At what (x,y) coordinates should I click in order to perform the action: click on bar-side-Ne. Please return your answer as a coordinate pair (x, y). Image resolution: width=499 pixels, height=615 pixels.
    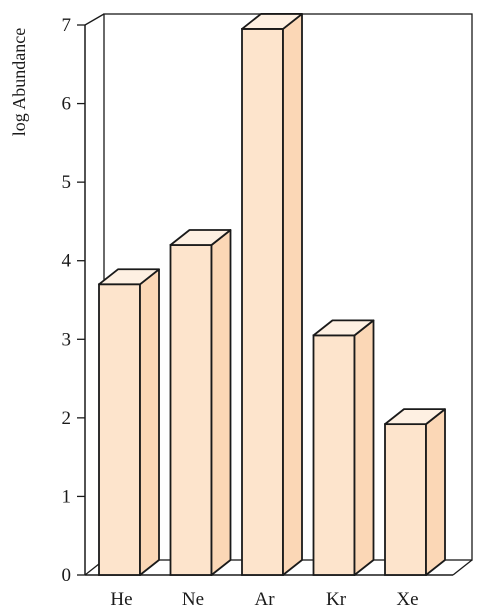
    Looking at the image, I should click on (221, 402).